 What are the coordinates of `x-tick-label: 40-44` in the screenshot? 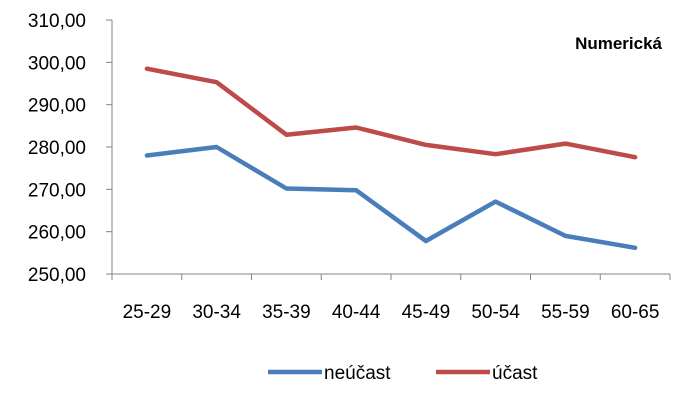 It's located at (356, 312).